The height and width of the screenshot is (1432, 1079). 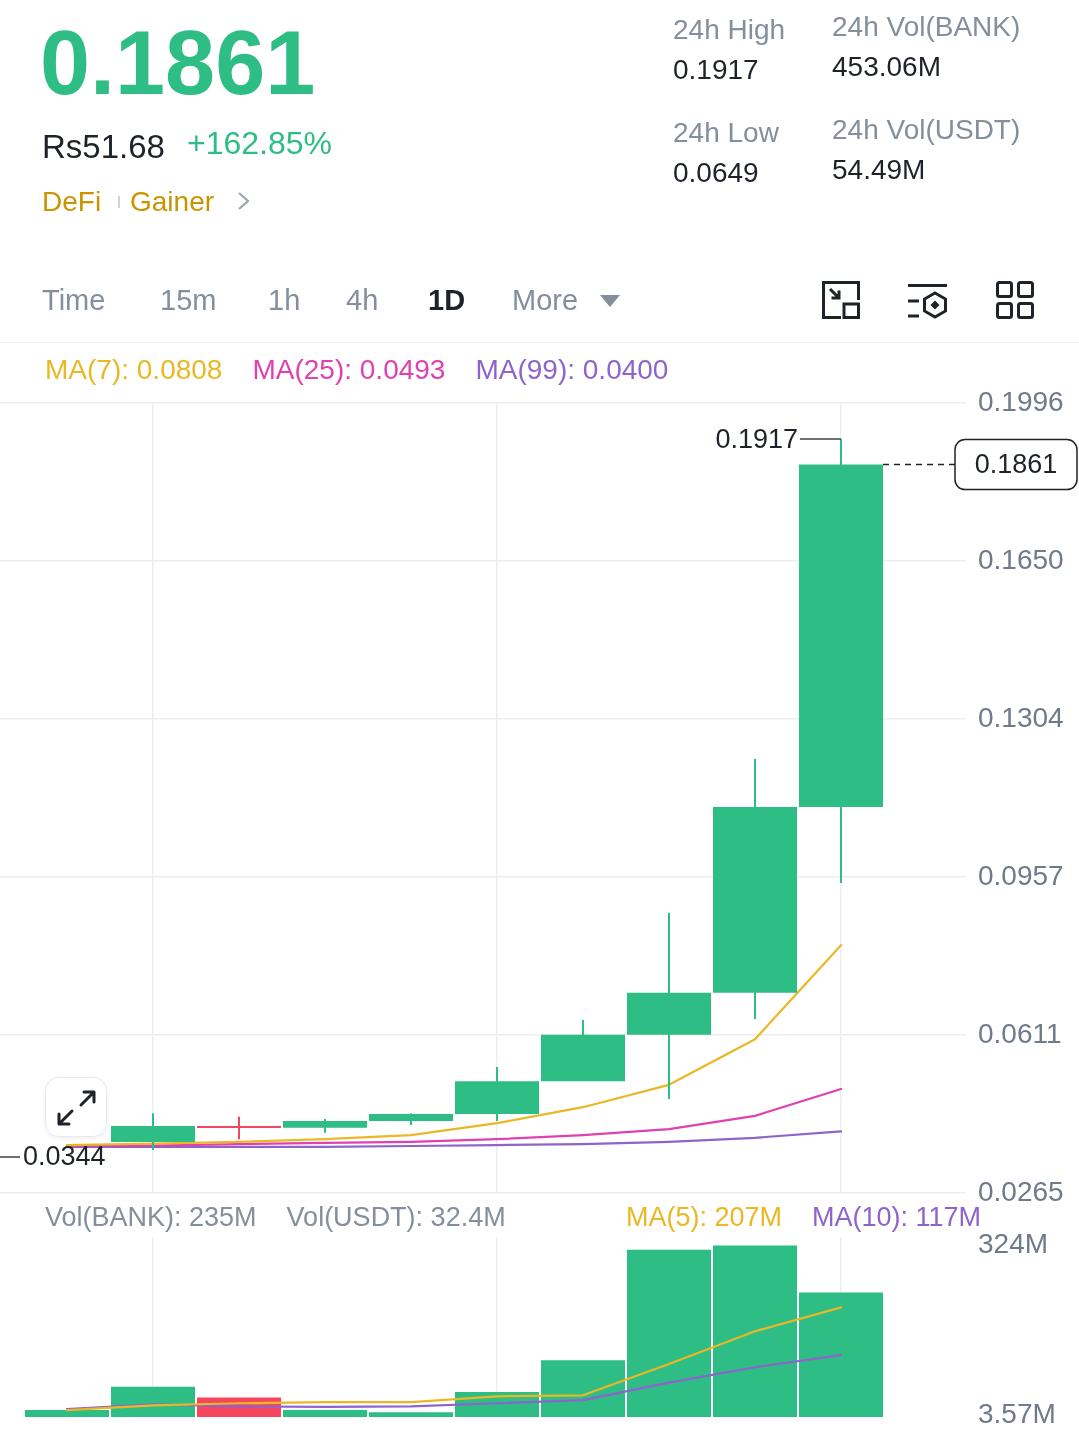 What do you see at coordinates (64, 1156) in the screenshot?
I see `annotation: 0.0344` at bounding box center [64, 1156].